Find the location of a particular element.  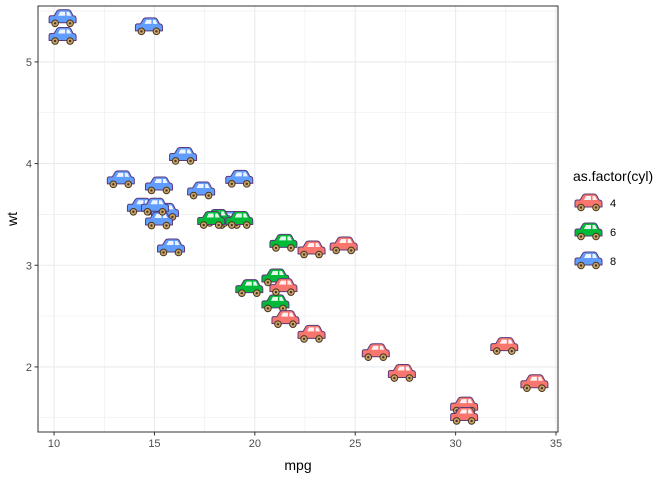

legend-item: 4 is located at coordinates (594, 203).